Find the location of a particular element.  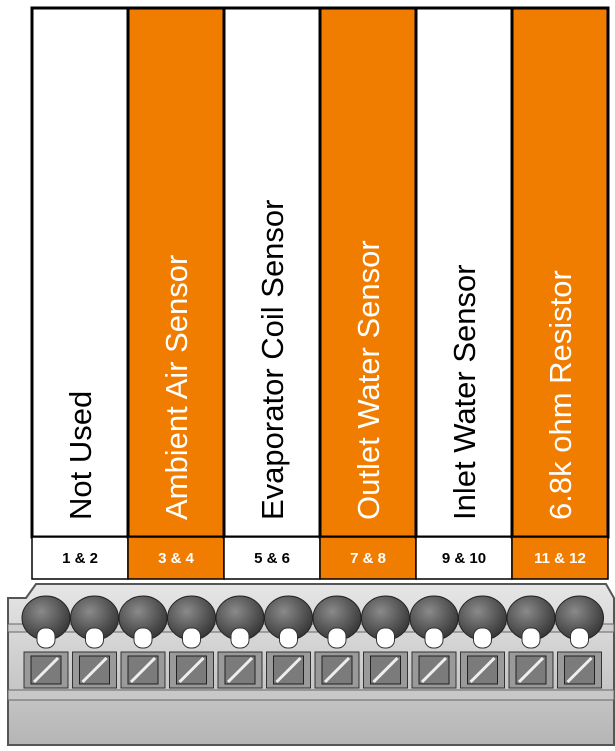

column-label: Inlet Water Sensor is located at coordinates (464, 392).